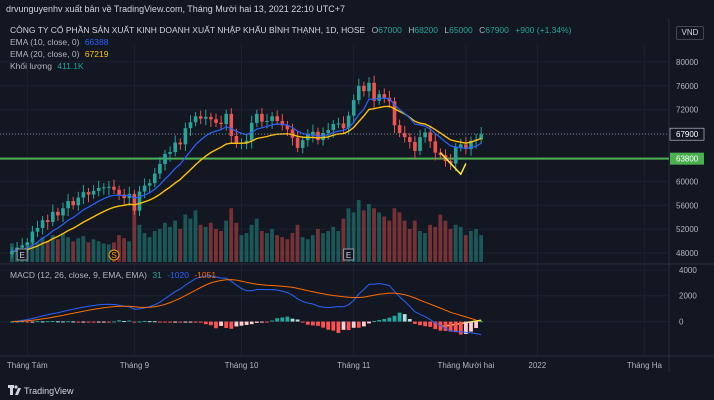 This screenshot has height=400, width=714. What do you see at coordinates (687, 181) in the screenshot?
I see `price-tick-label: 60000` at bounding box center [687, 181].